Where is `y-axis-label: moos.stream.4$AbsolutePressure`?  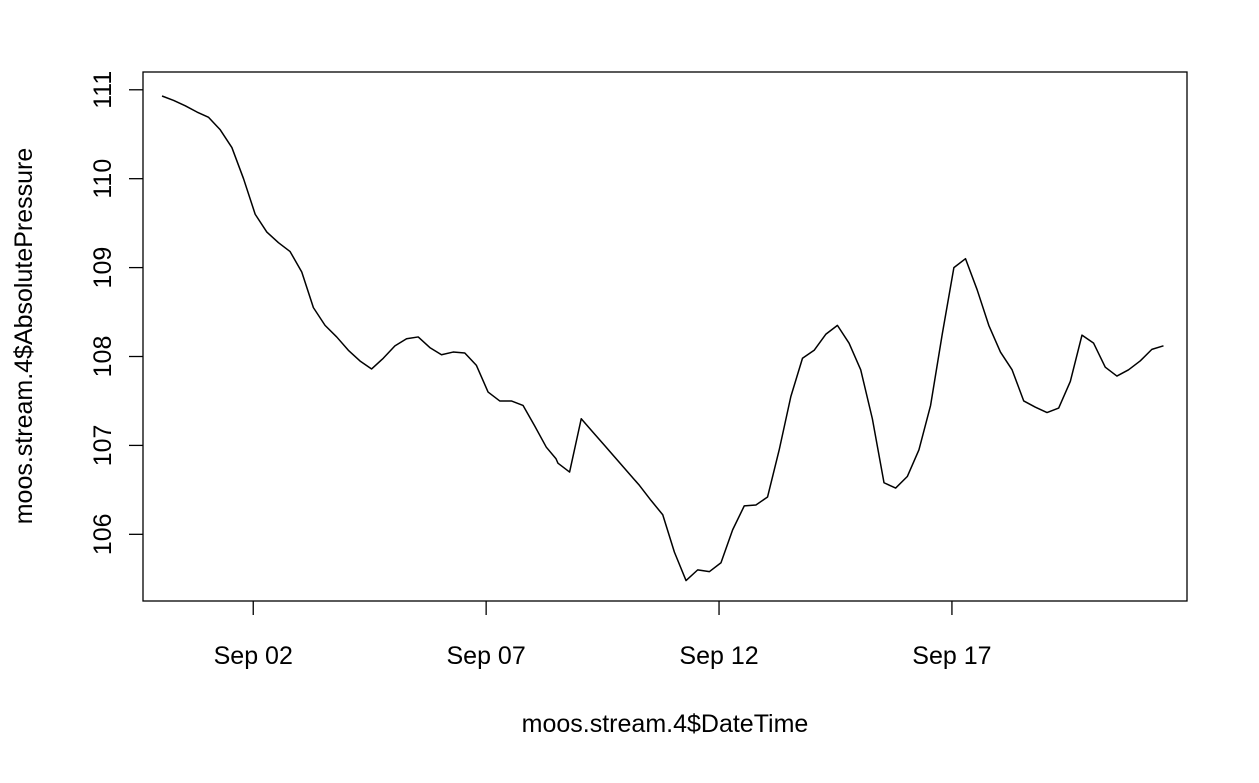 y-axis-label: moos.stream.4$AbsolutePressure is located at coordinates (24, 336).